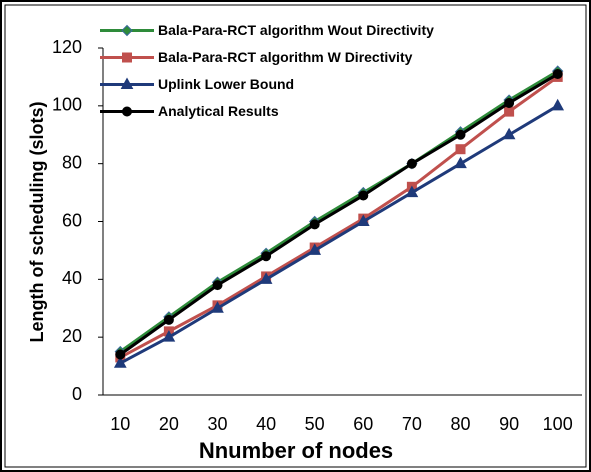 This screenshot has height=472, width=591. What do you see at coordinates (37, 222) in the screenshot?
I see `y-axis-title: Length of scheduling (slots)` at bounding box center [37, 222].